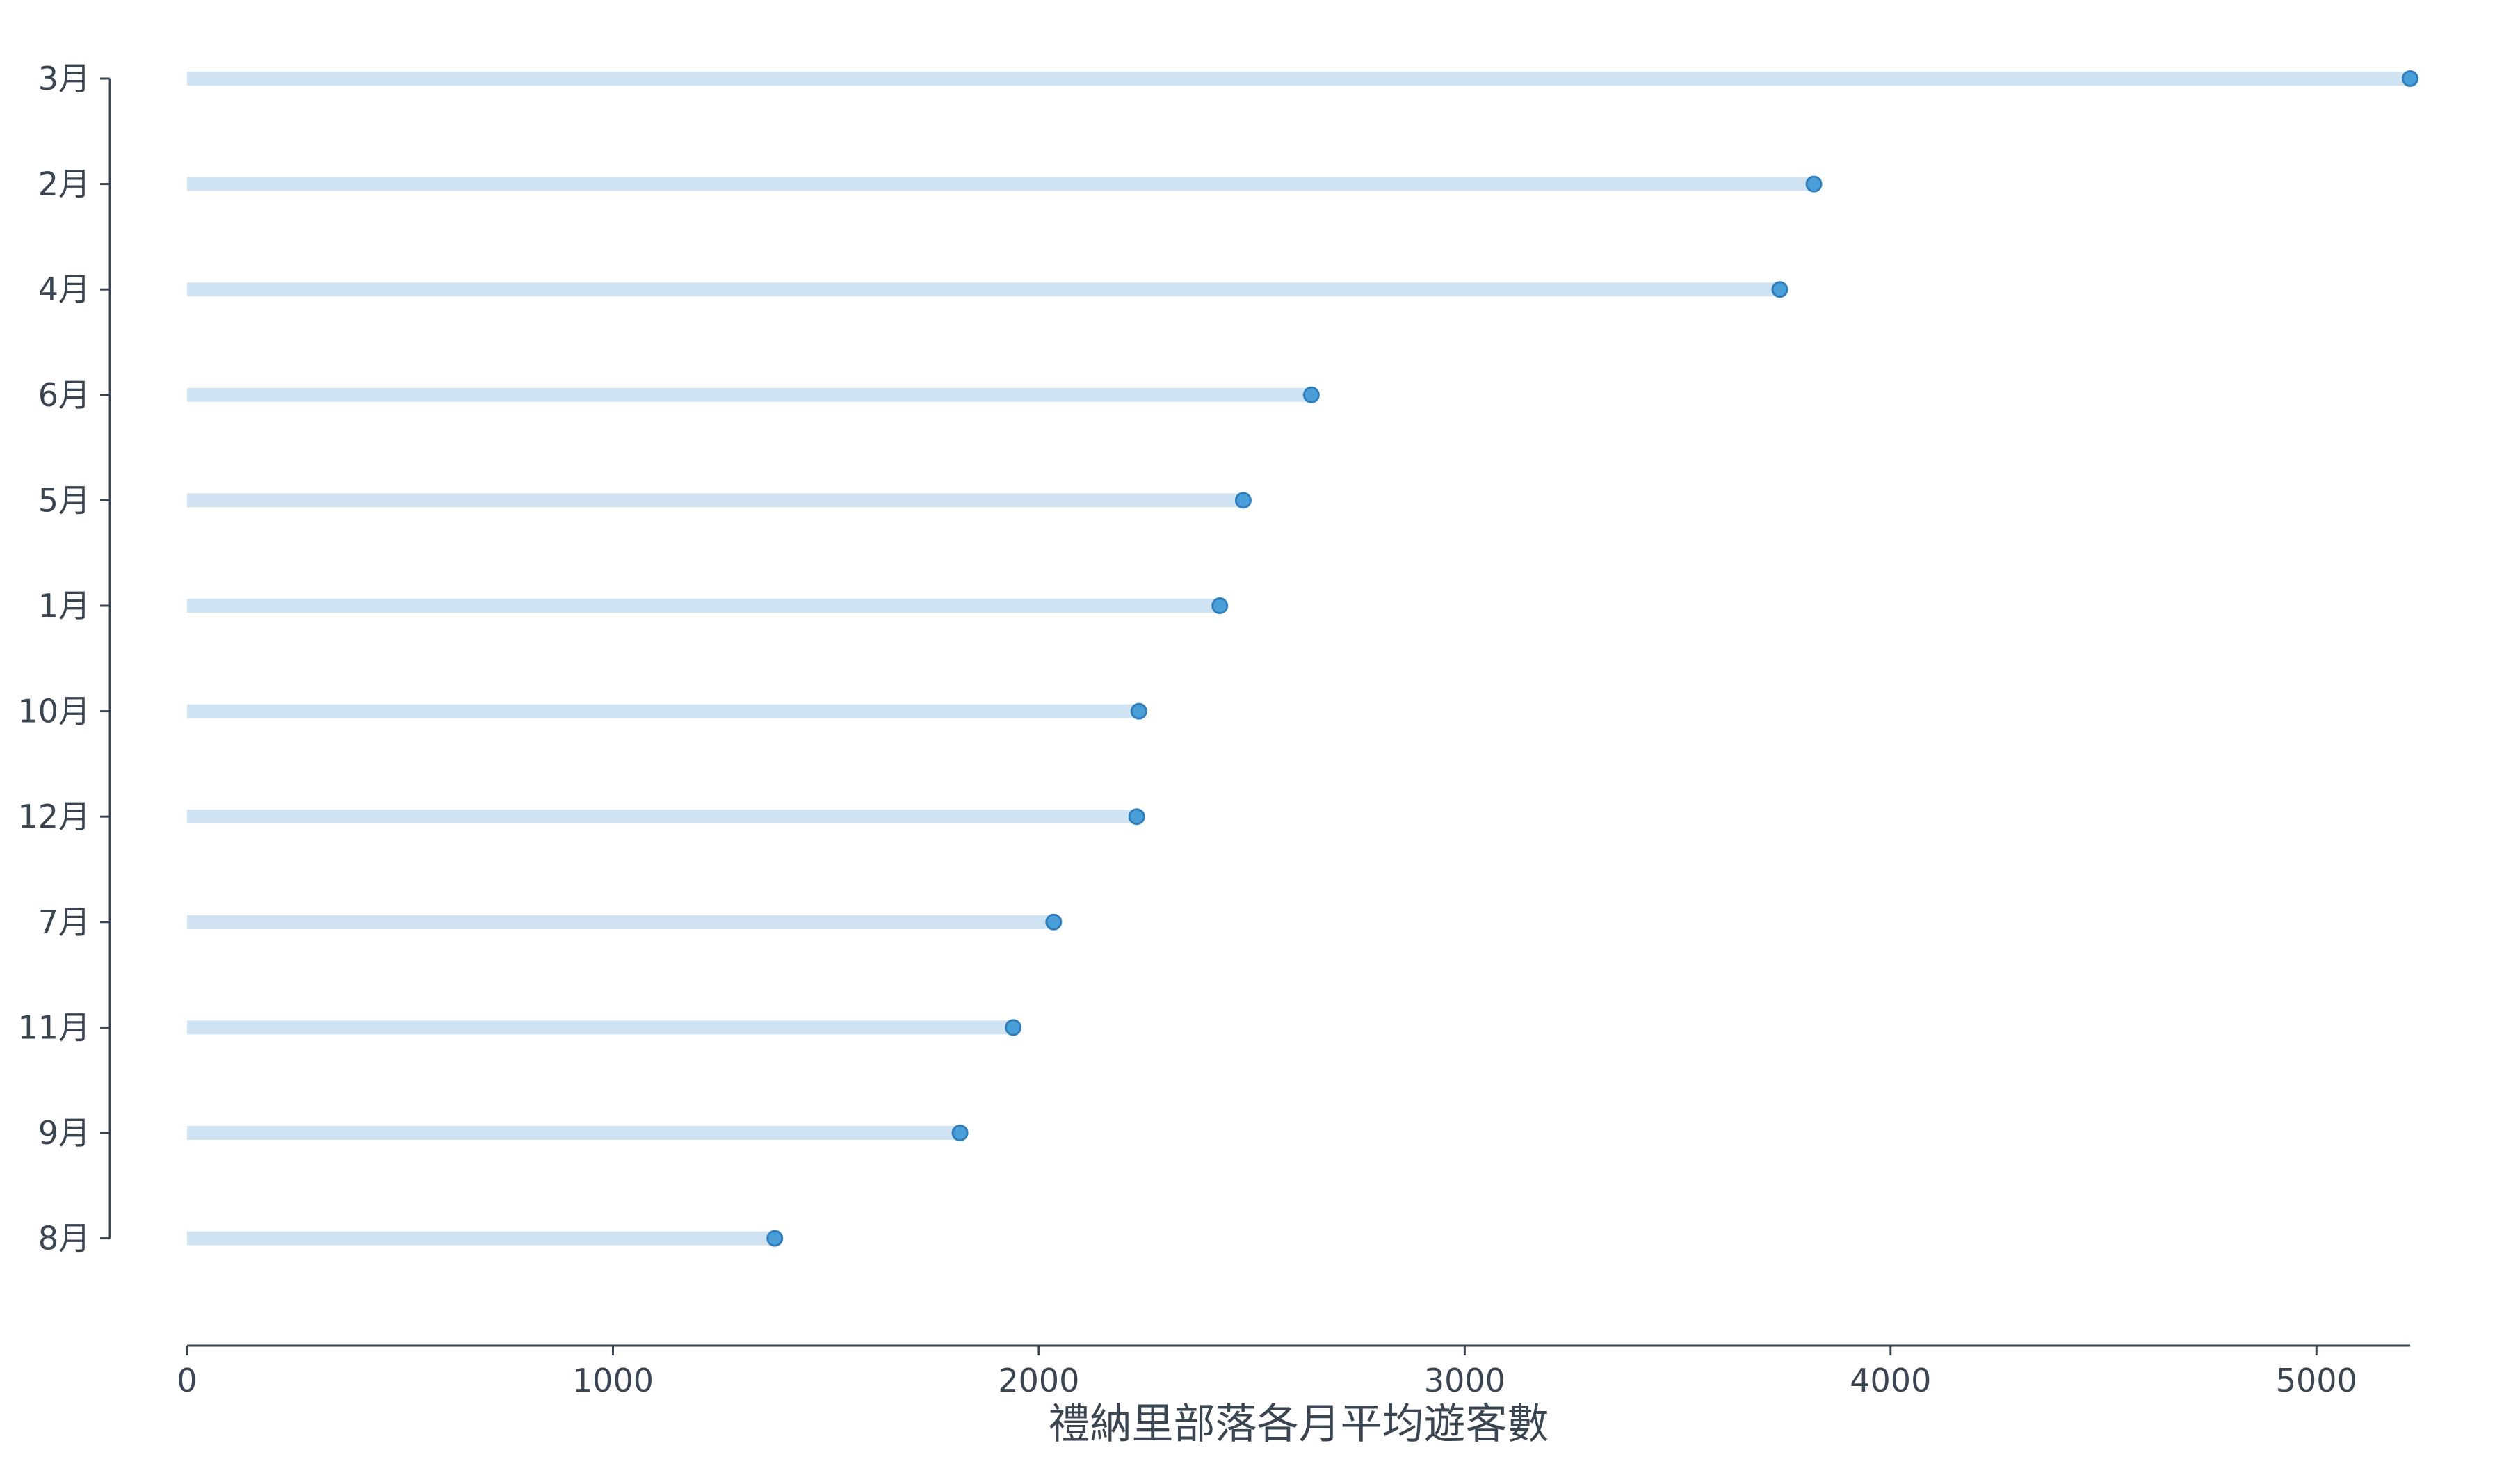  I want to click on y-tick-label: 6月, so click(64, 395).